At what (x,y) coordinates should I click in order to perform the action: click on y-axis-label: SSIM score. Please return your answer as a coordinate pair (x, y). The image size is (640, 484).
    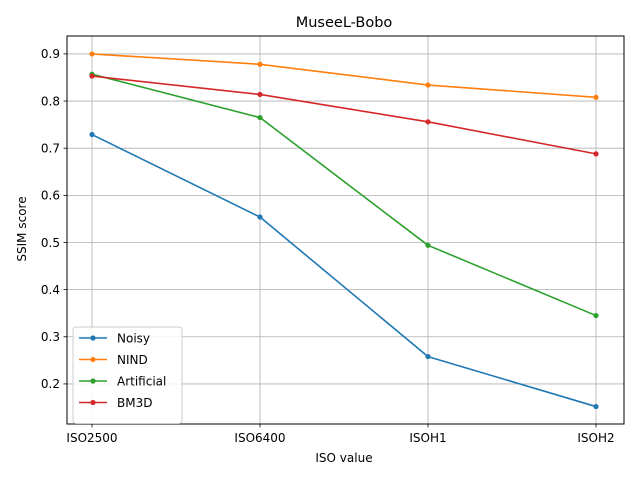
    Looking at the image, I should click on (22, 228).